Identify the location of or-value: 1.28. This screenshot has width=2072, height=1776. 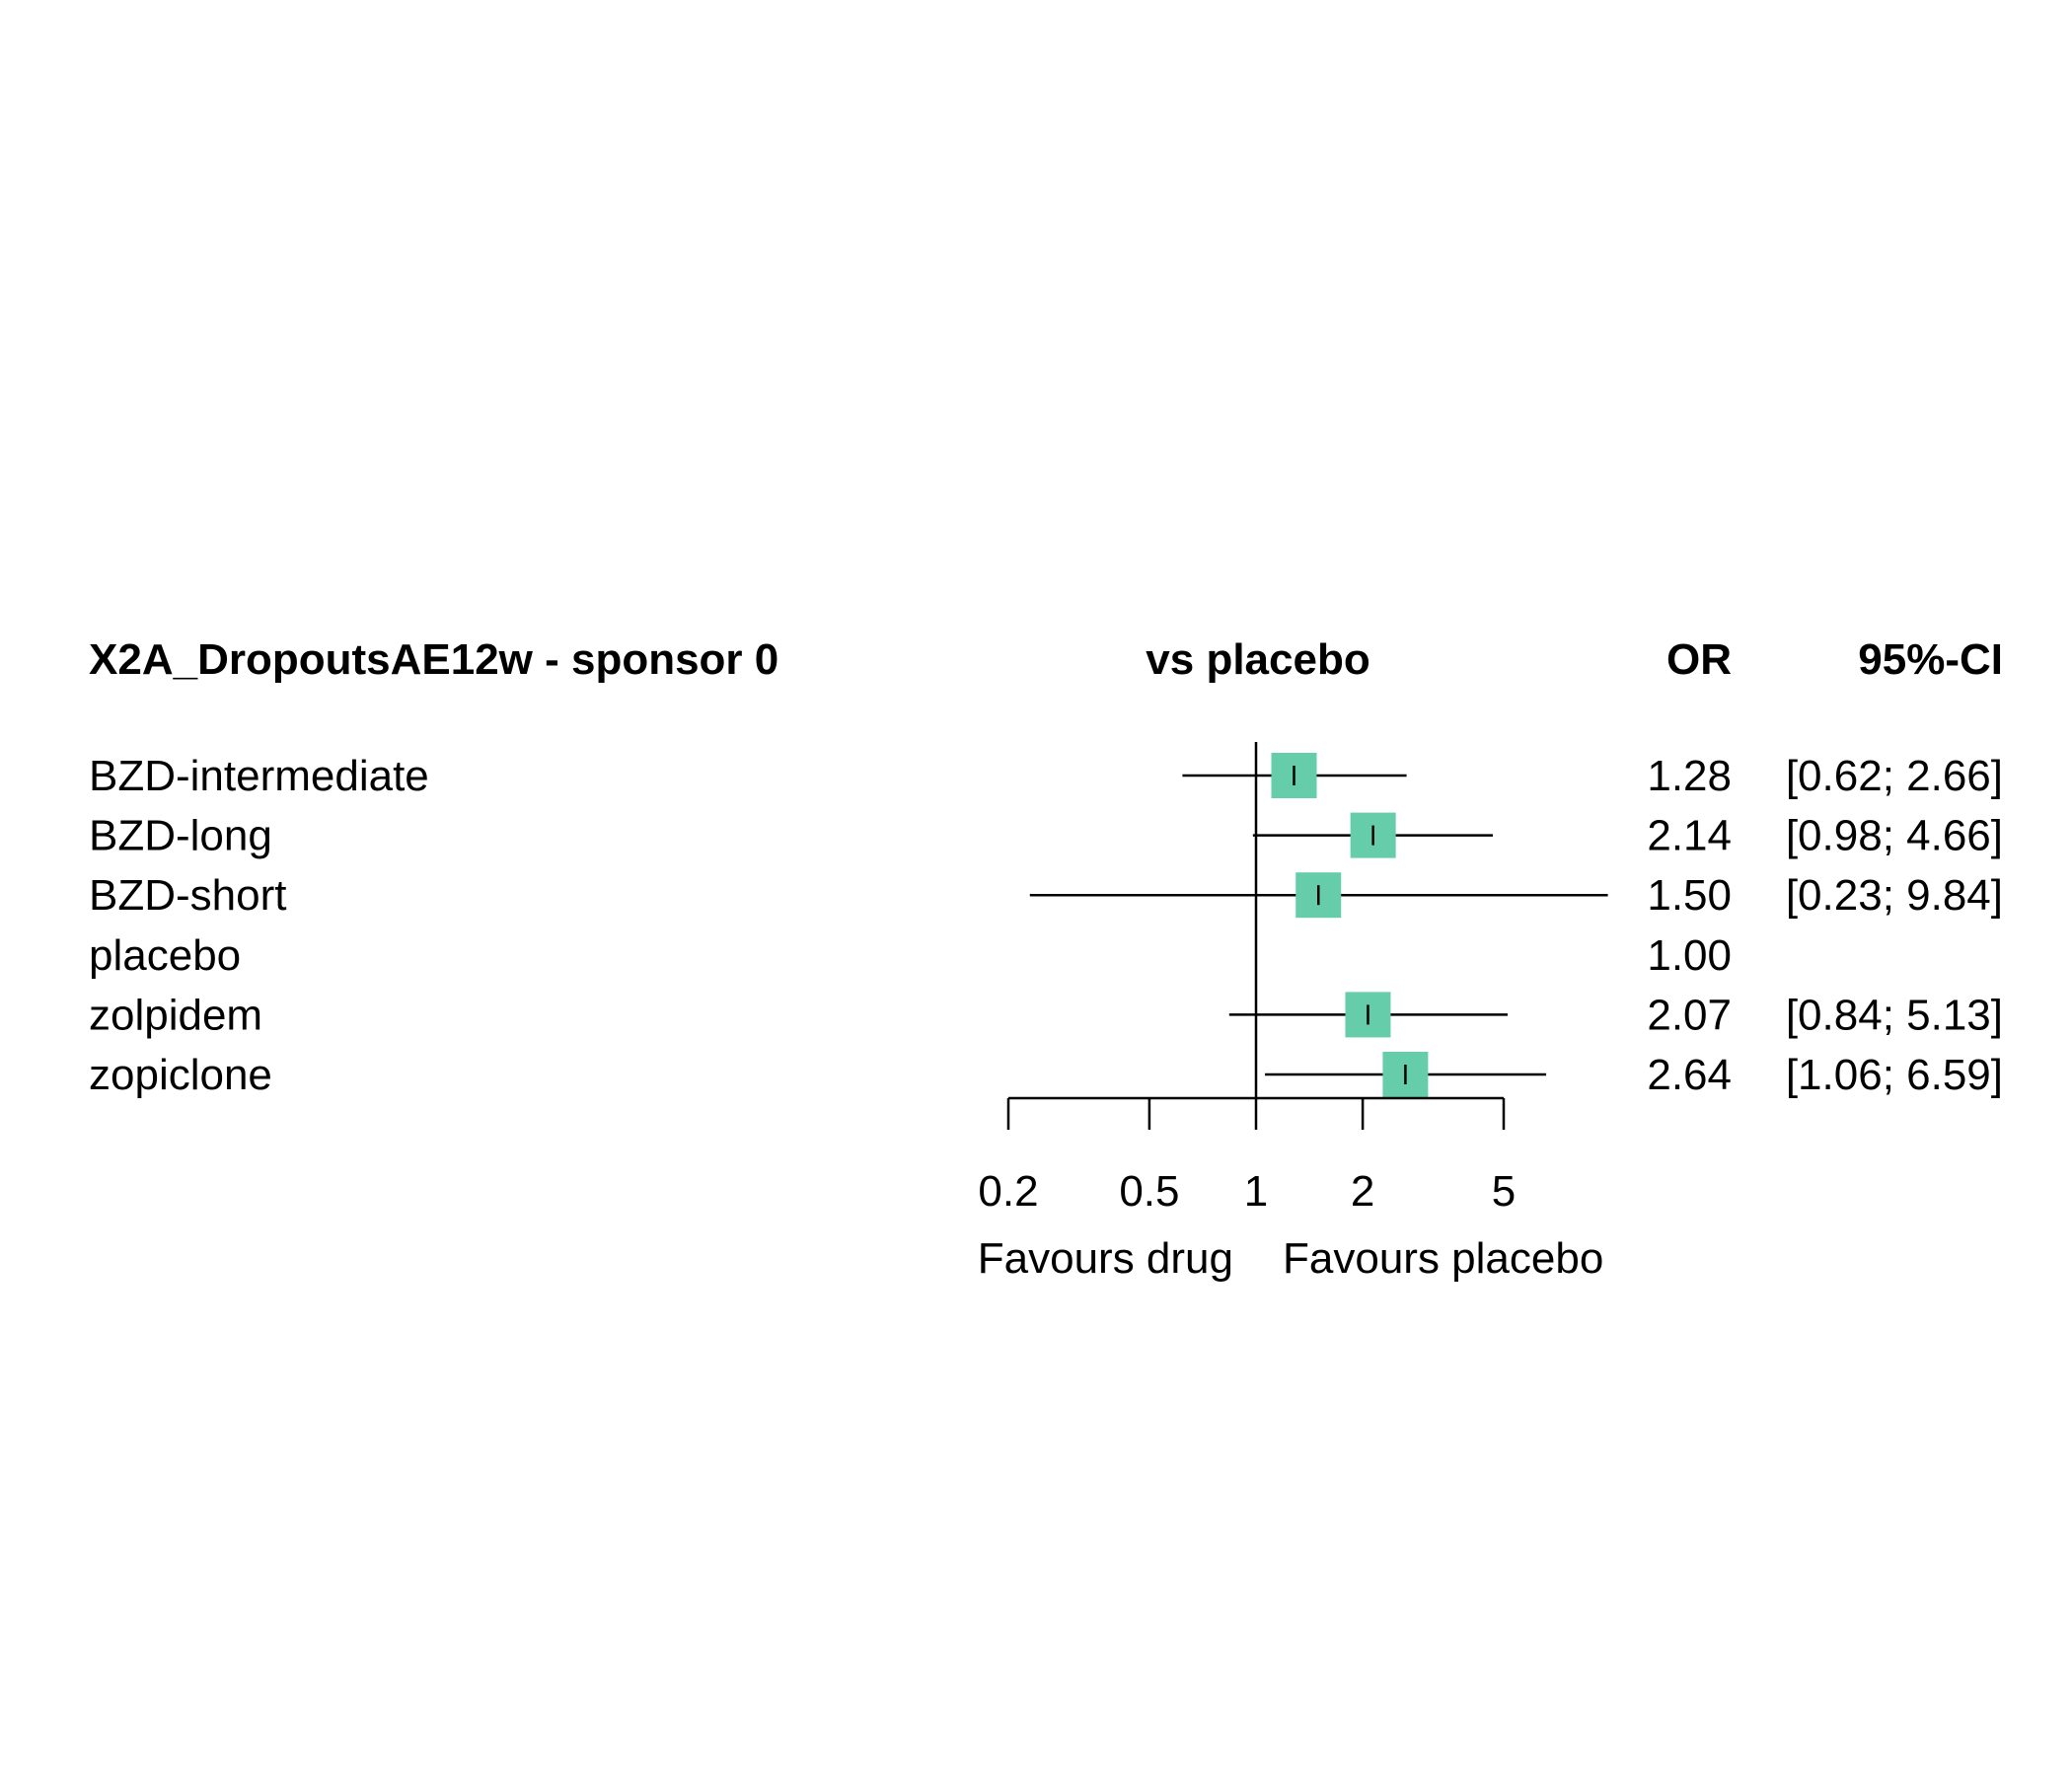
(1690, 776).